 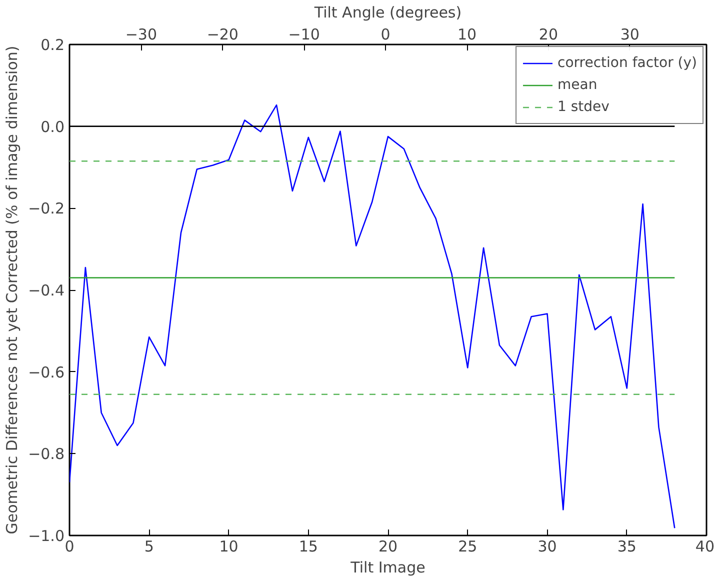 I want to click on x-tick-label: 10, so click(x=228, y=547).